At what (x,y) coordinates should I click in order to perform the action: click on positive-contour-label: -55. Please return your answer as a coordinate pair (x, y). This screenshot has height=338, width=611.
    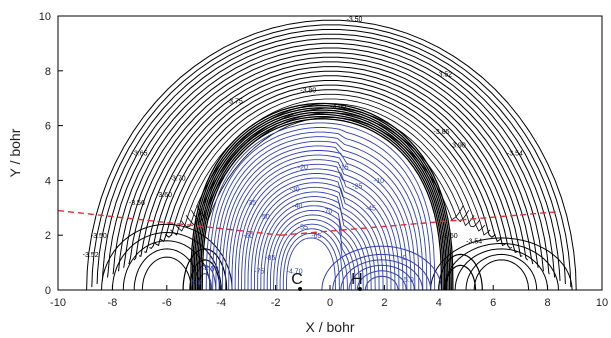
    Looking at the image, I should click on (303, 228).